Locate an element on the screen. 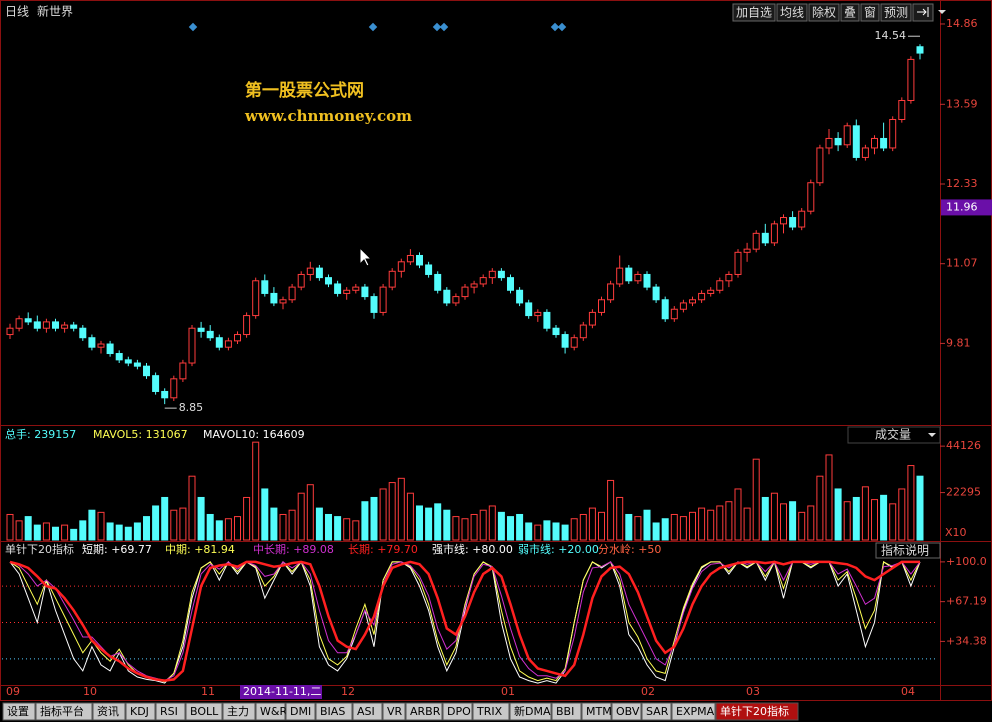 The width and height of the screenshot is (992, 722). menu-arrow is located at coordinates (942, 12).